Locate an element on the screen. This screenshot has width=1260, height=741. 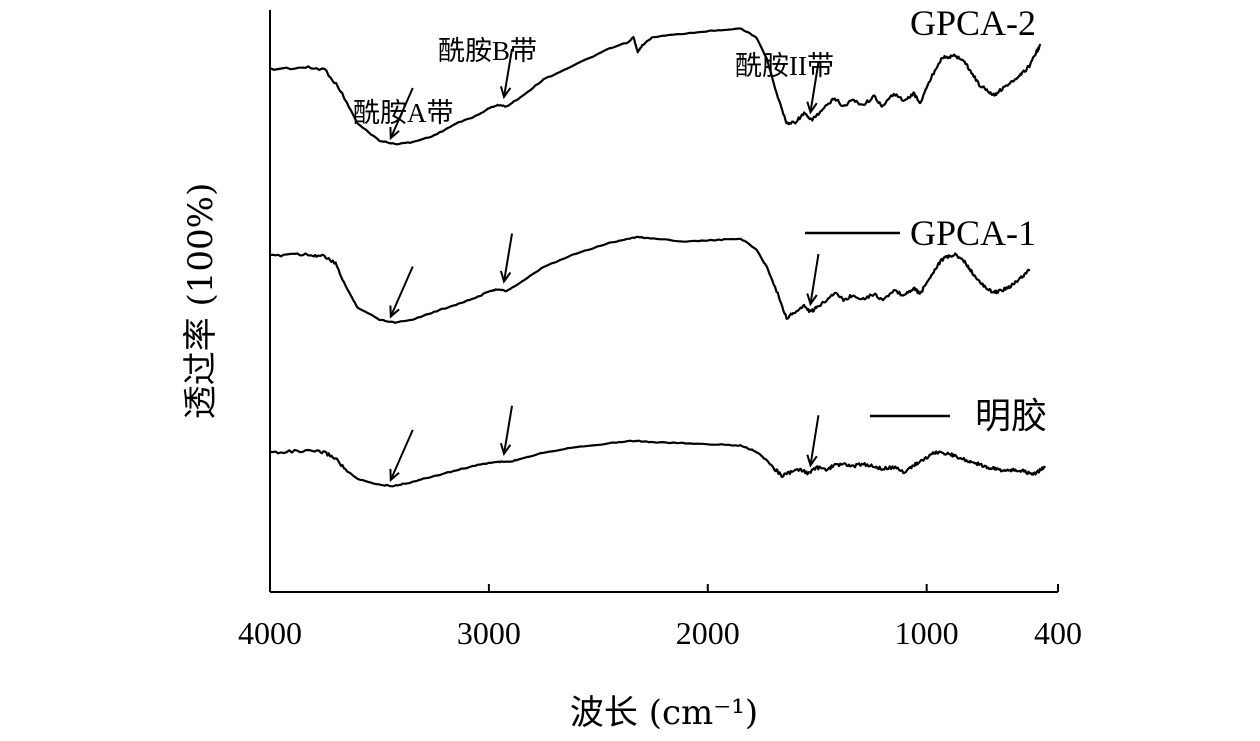
x-tick-label-3000: 3000 is located at coordinates (489, 633).